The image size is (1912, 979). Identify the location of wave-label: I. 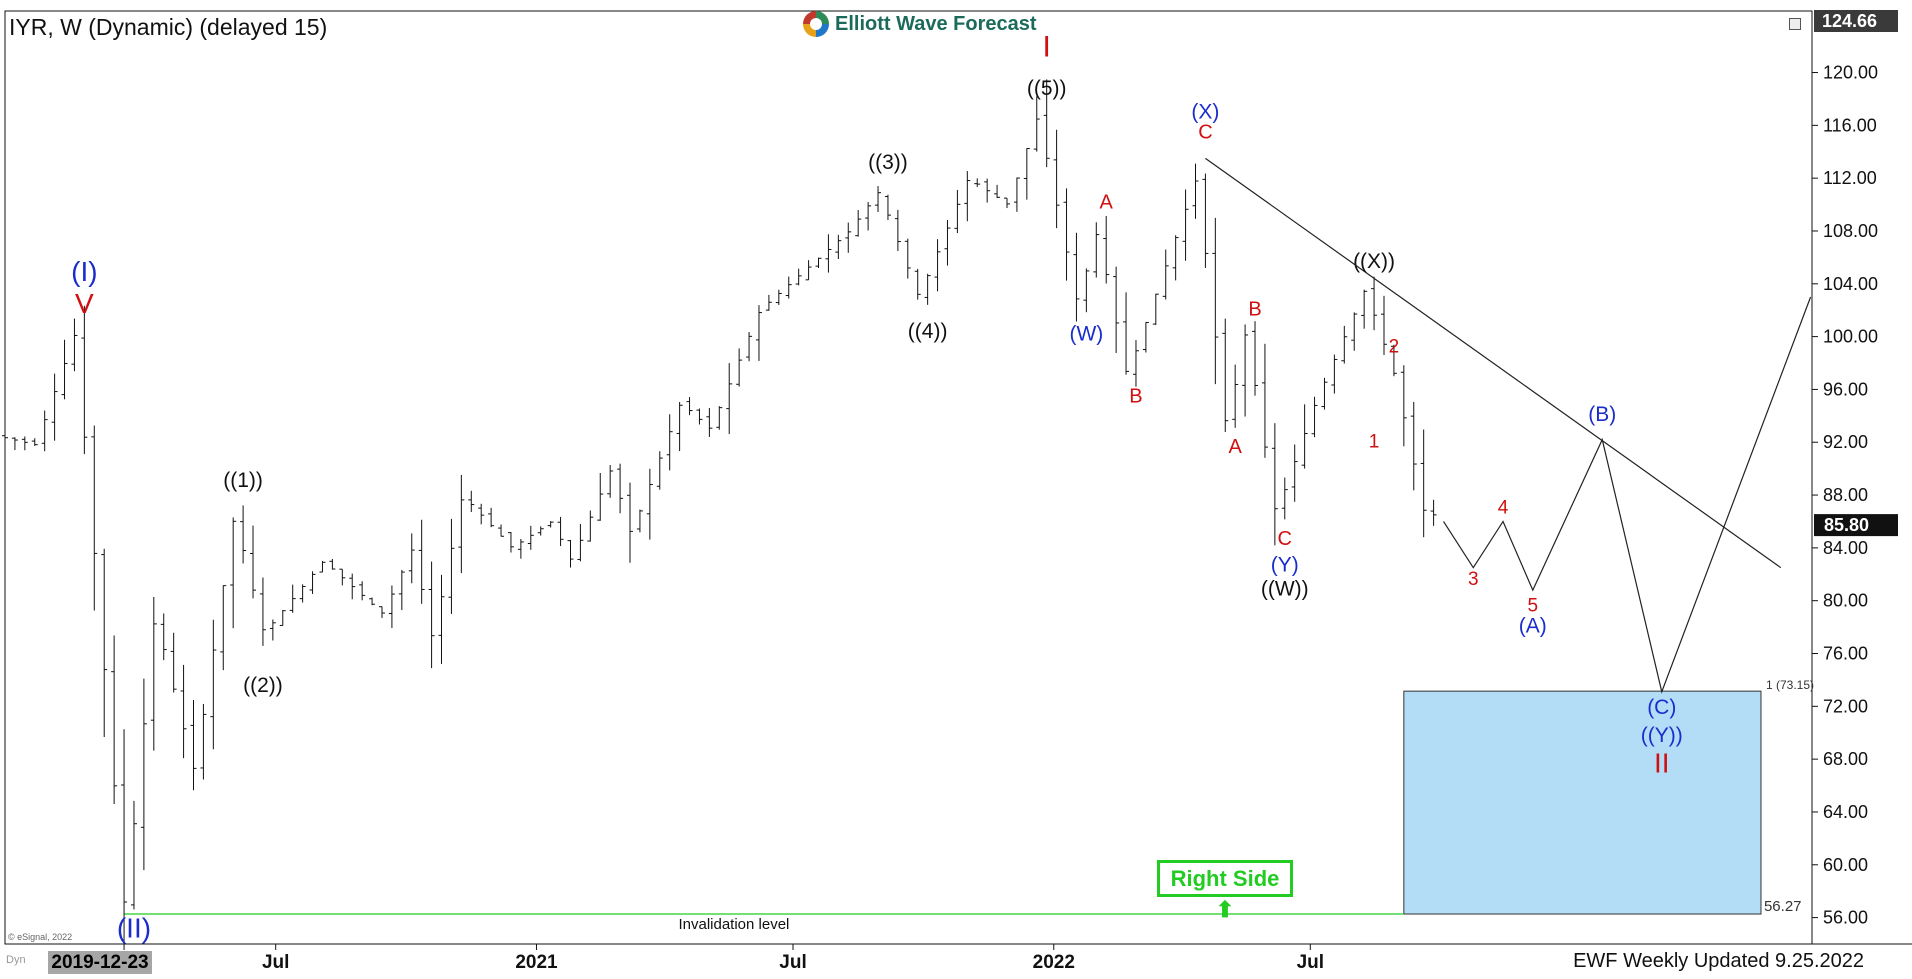
(1047, 47).